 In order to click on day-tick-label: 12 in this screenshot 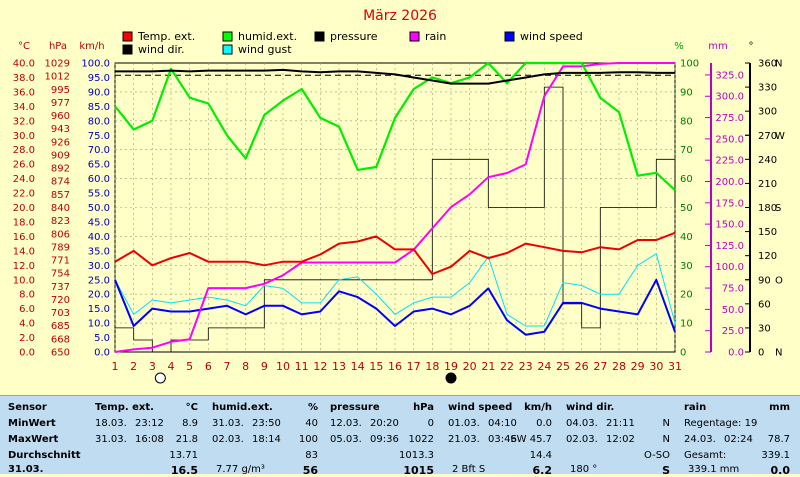, I will do `click(320, 366)`.